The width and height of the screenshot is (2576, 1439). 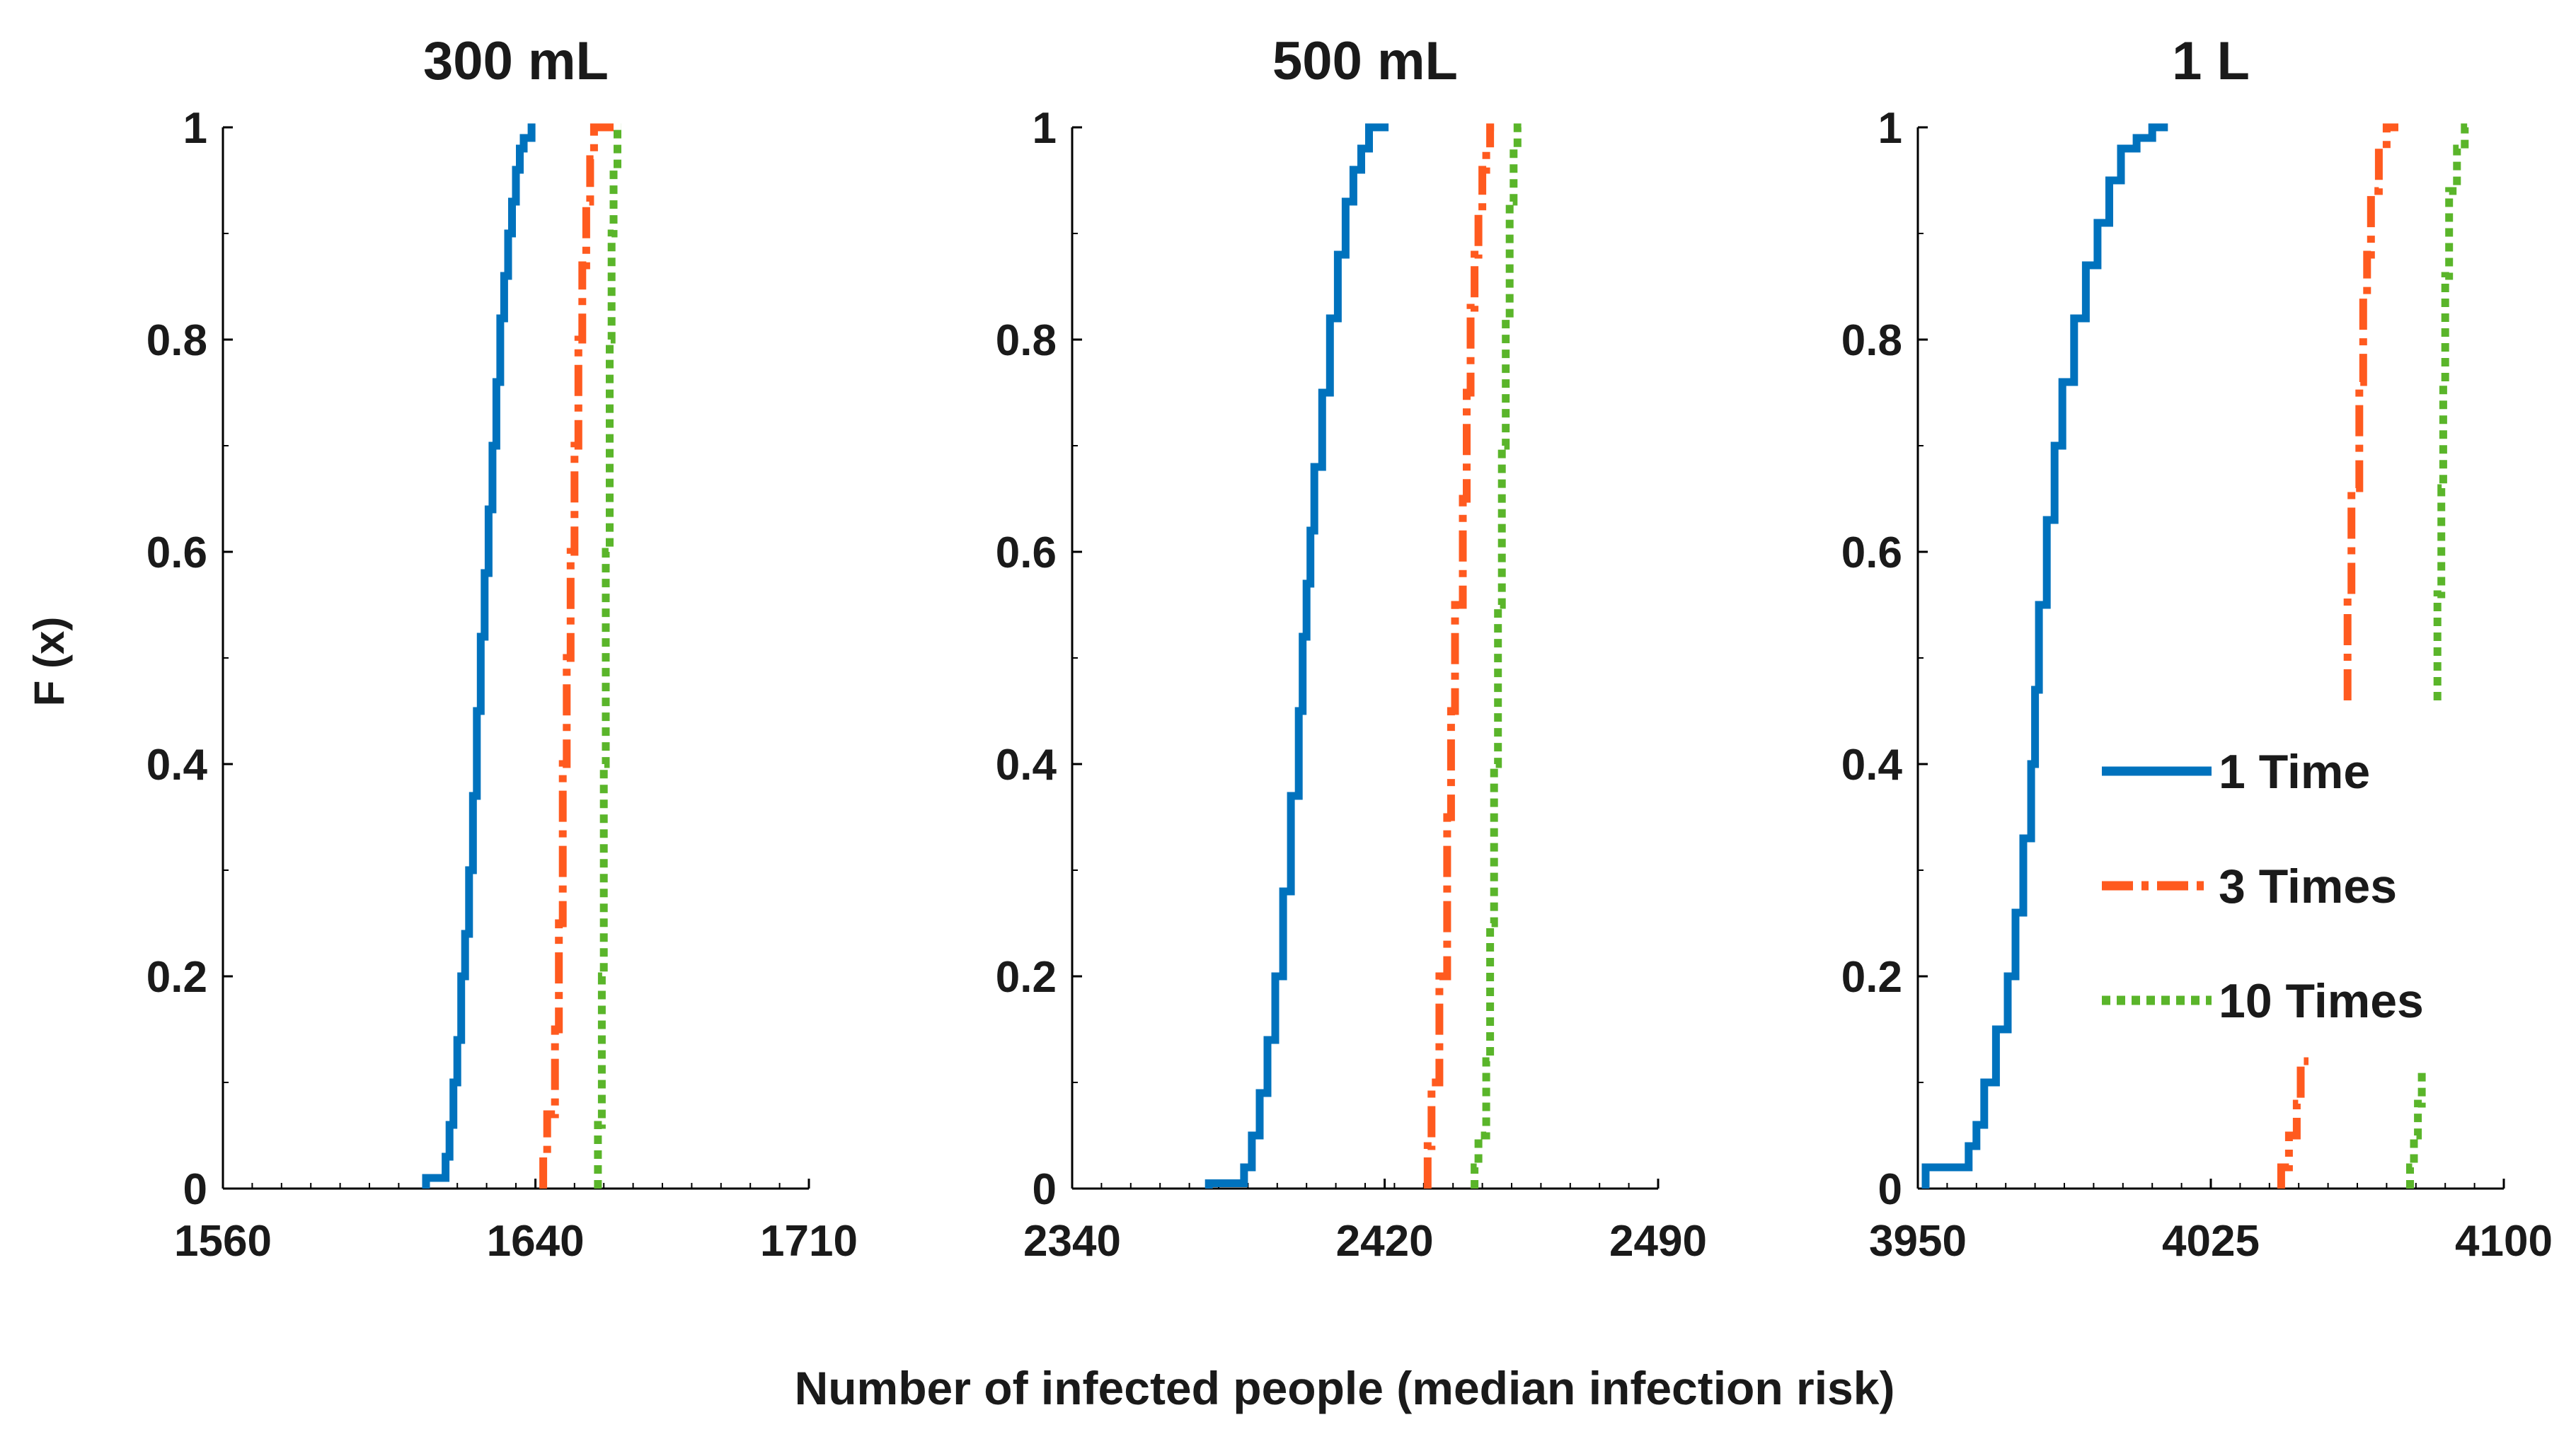 What do you see at coordinates (2211, 1241) in the screenshot?
I see `x-tick-label: 4025` at bounding box center [2211, 1241].